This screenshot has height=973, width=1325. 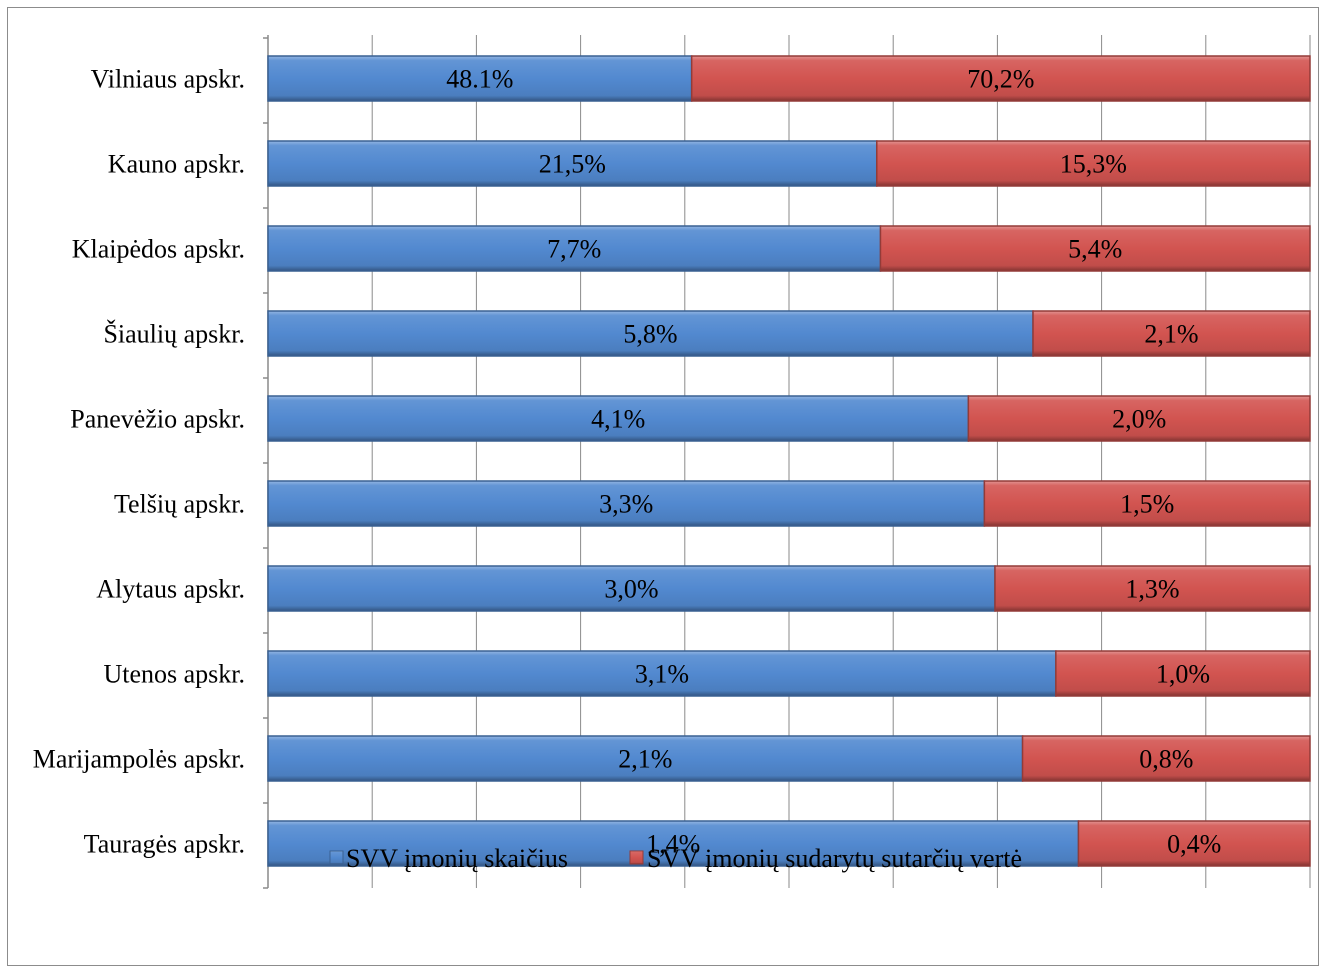 I want to click on data-label-contract-value-7: 1,0%, so click(x=1183, y=674).